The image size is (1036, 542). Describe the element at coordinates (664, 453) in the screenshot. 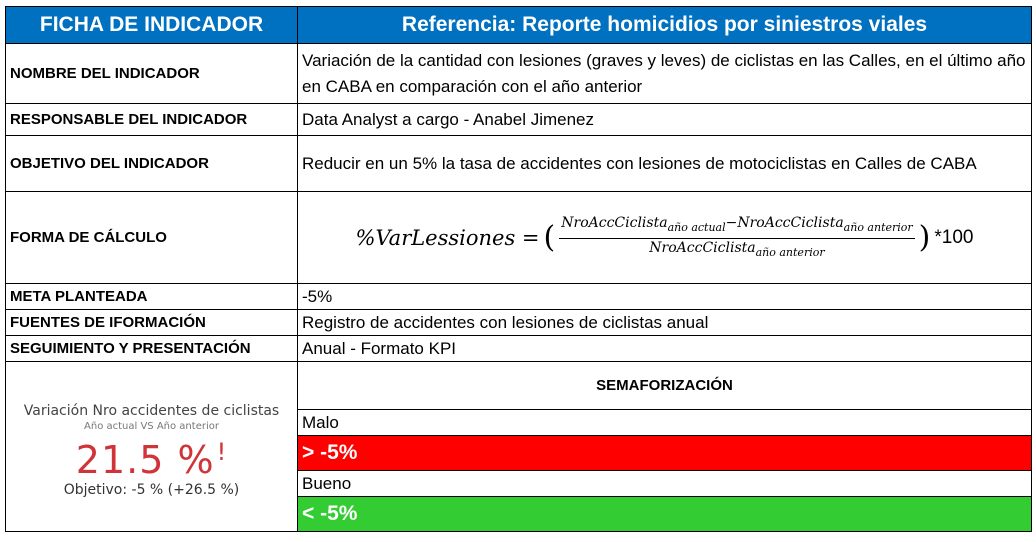

I see `malo-rule: > -5%` at that location.